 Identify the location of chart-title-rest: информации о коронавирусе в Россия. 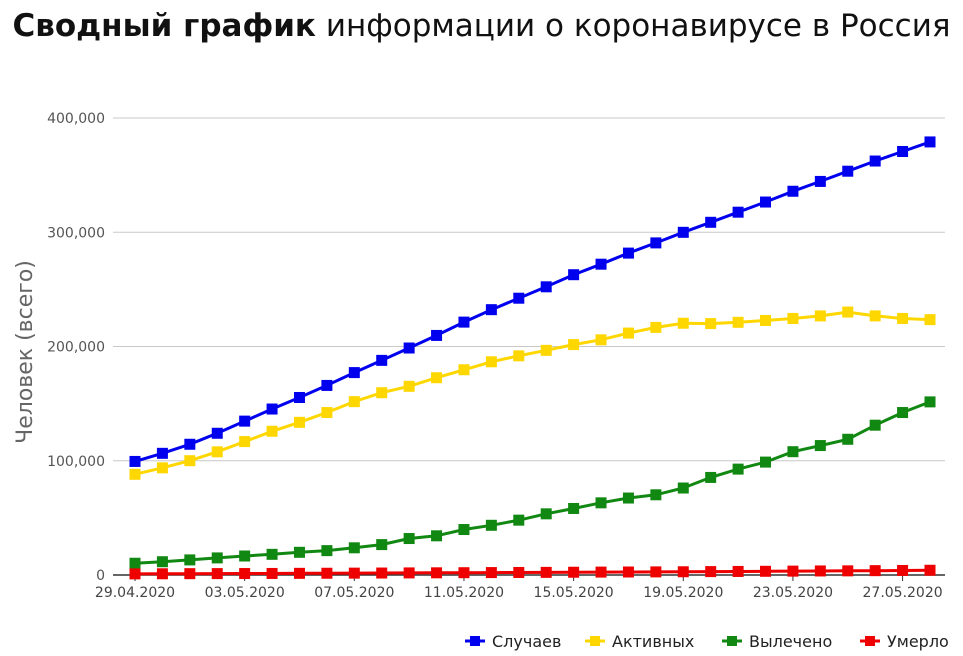
(638, 26).